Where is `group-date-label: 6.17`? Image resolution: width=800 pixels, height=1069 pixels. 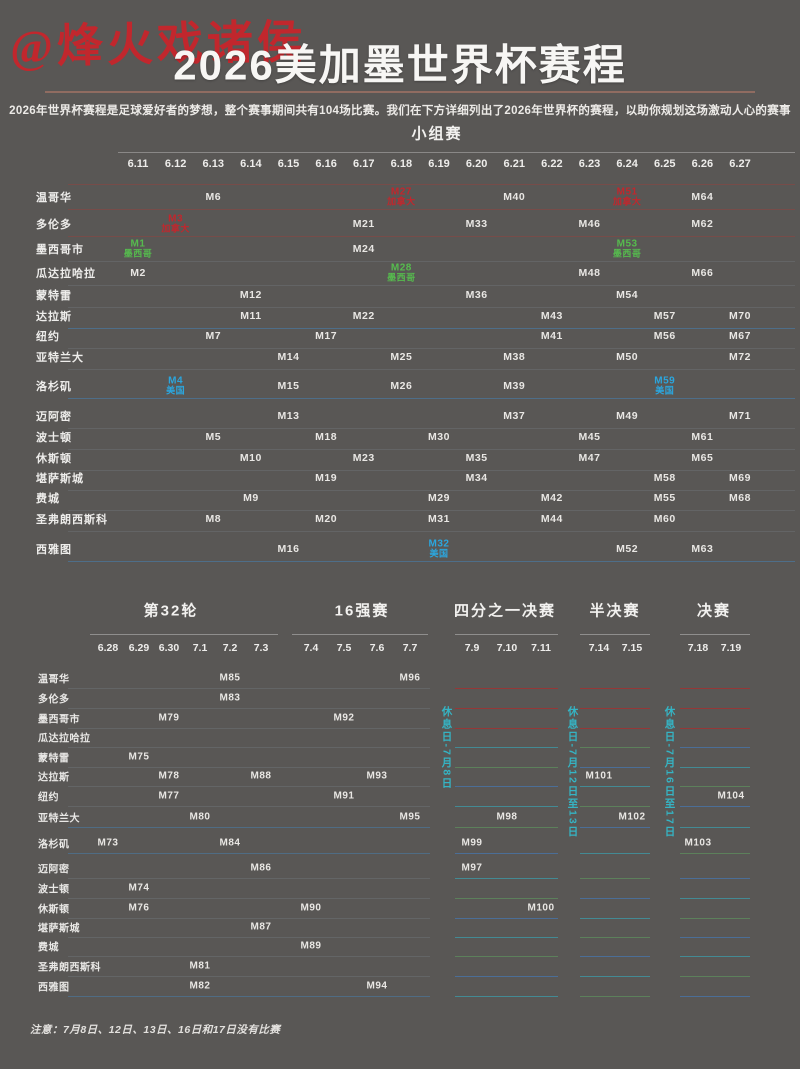
group-date-label: 6.17 is located at coordinates (364, 164).